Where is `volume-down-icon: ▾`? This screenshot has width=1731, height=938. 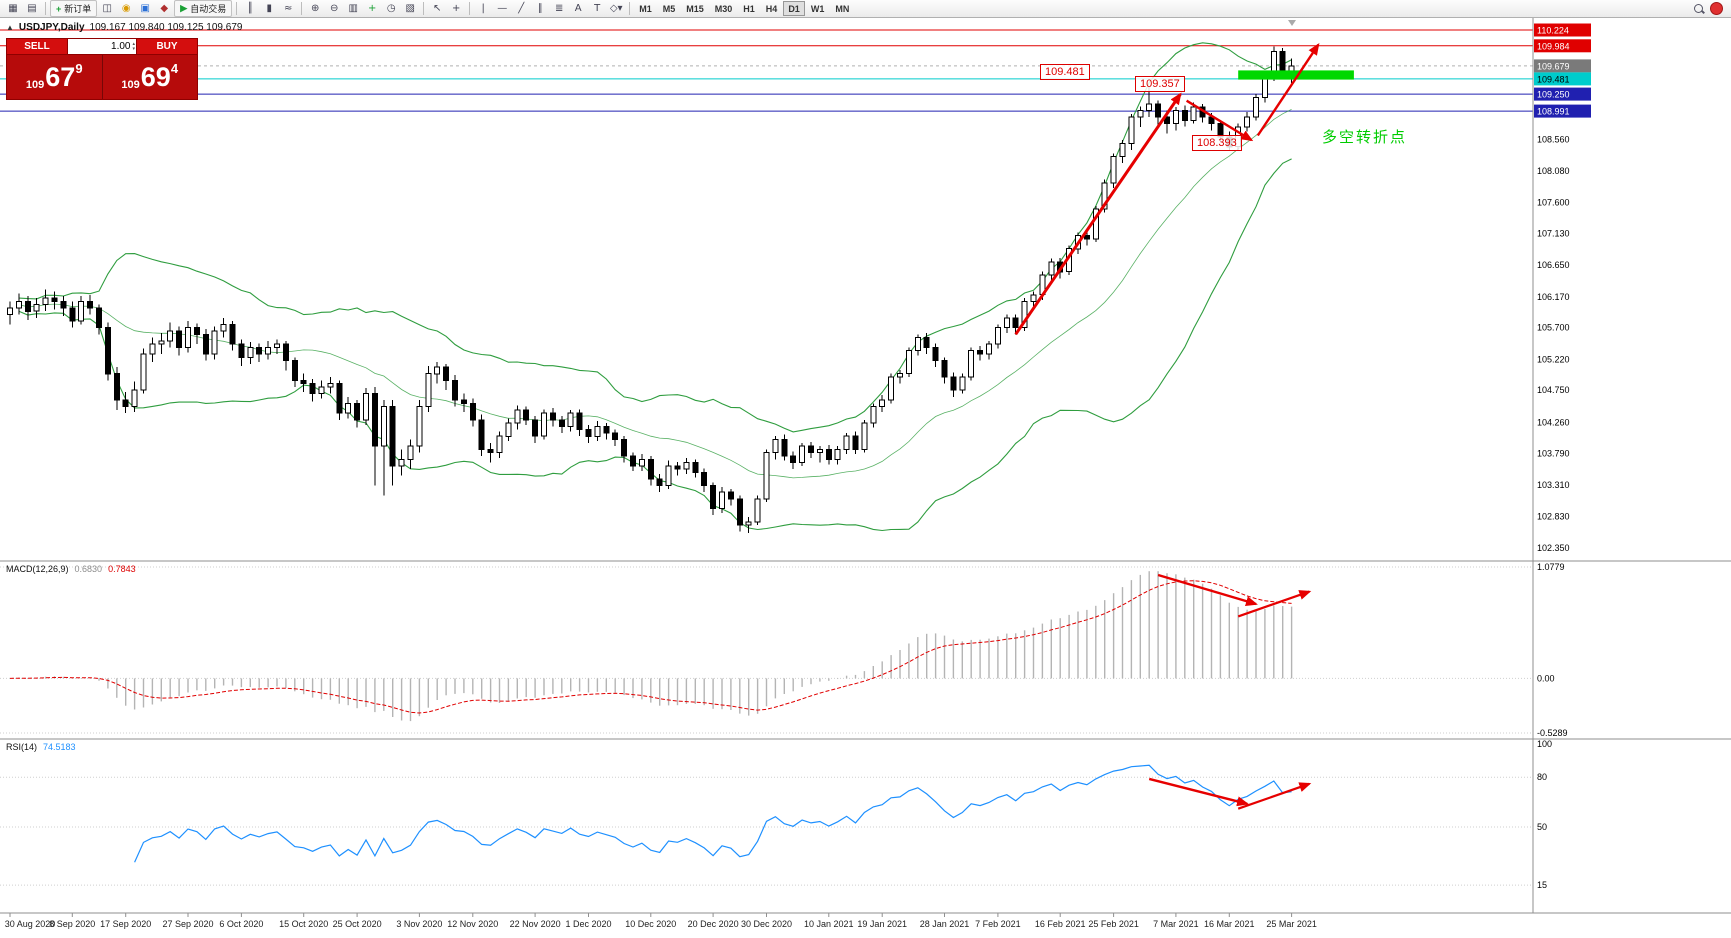 volume-down-icon: ▾ is located at coordinates (133, 48).